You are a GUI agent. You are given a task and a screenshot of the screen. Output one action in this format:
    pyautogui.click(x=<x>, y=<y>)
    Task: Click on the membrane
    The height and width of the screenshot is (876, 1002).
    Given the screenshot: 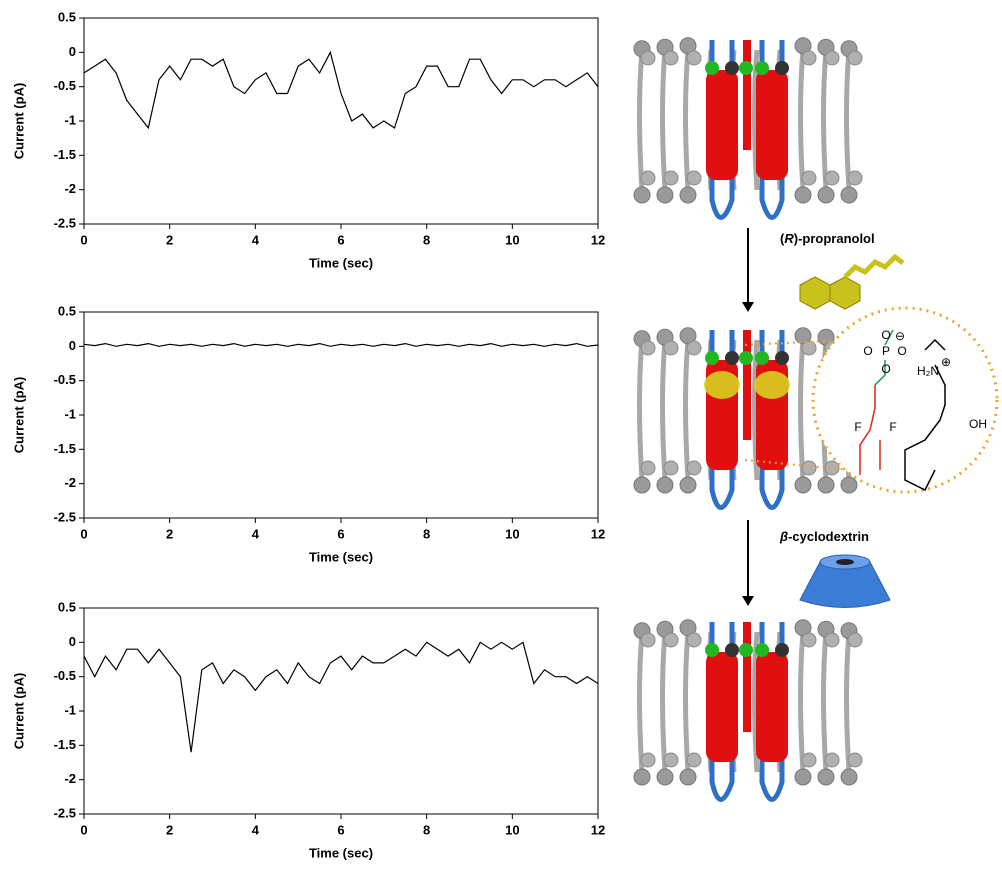 What is the action you would take?
    pyautogui.click(x=748, y=710)
    